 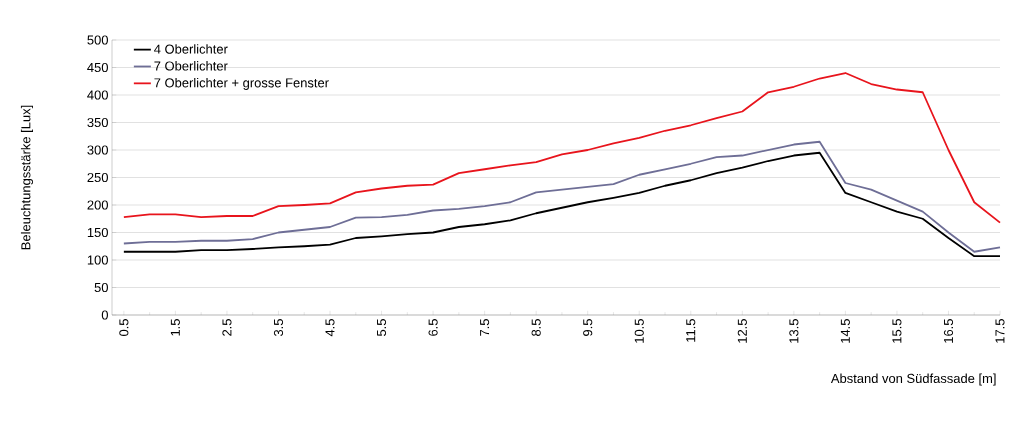 What do you see at coordinates (97, 95) in the screenshot?
I see `y-tick-label: 400` at bounding box center [97, 95].